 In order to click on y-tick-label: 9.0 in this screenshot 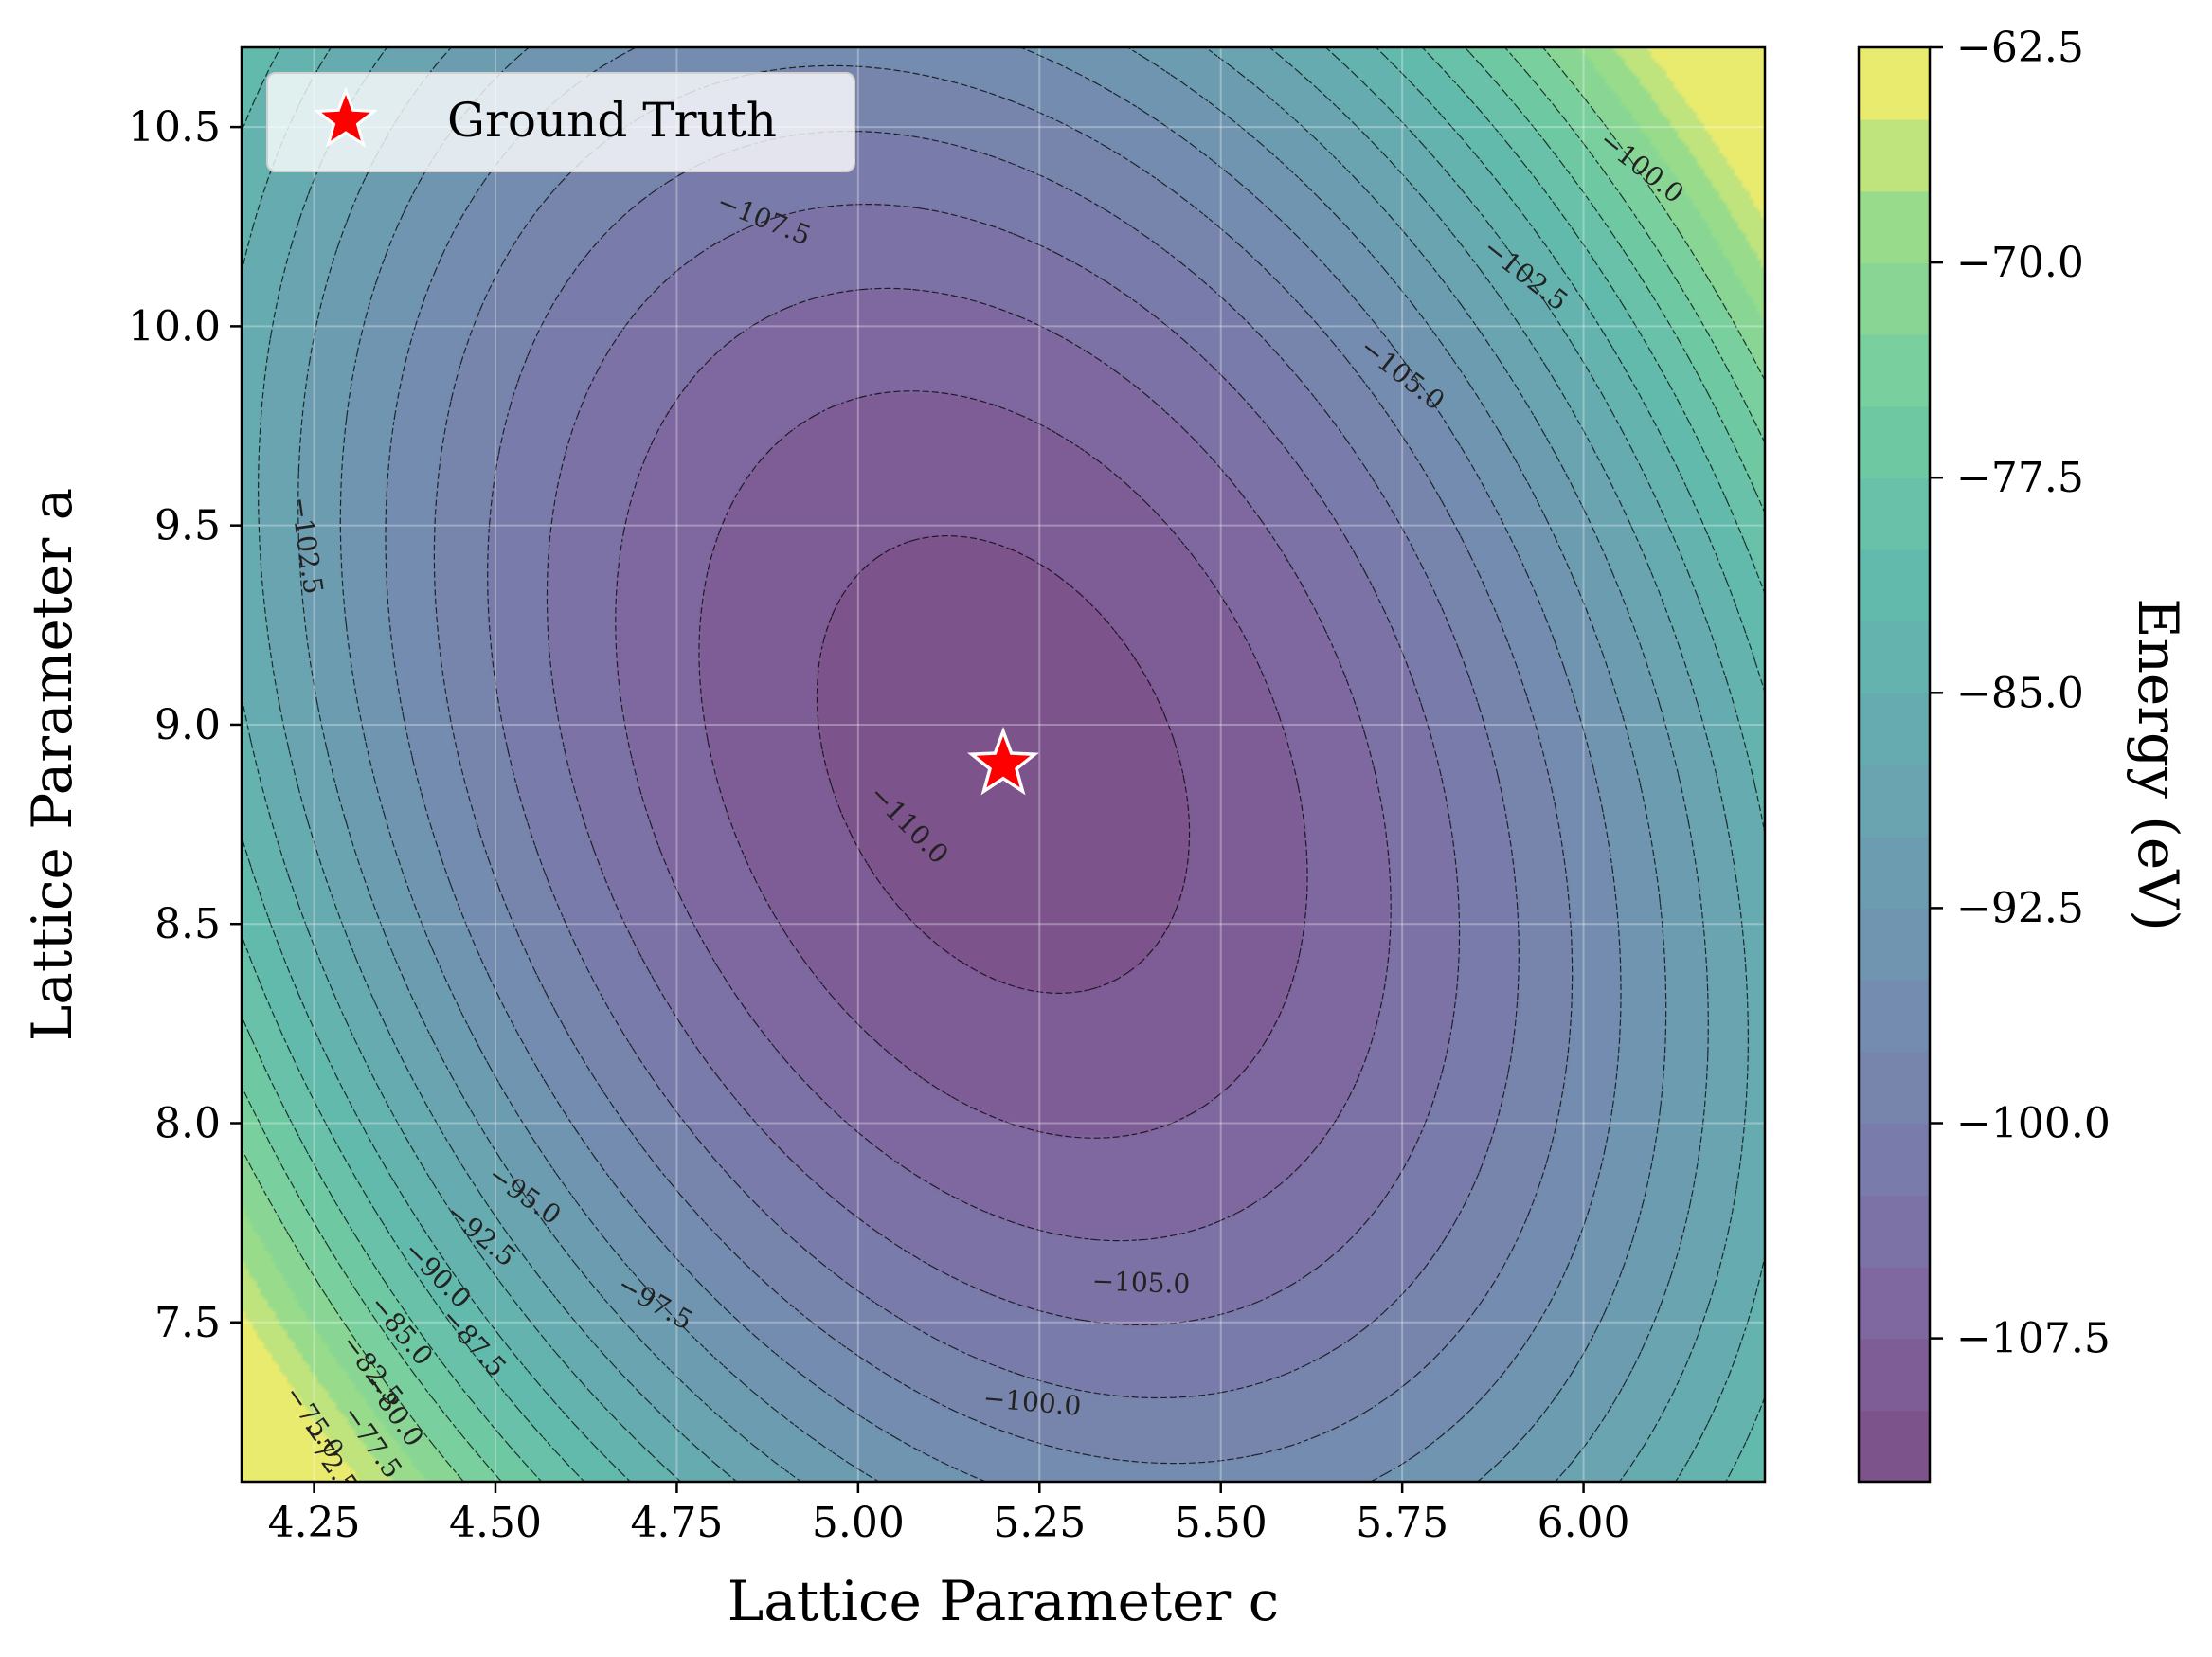, I will do `click(188, 725)`.